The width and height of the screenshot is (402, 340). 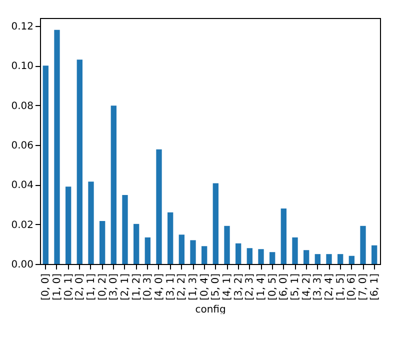 What do you see at coordinates (22, 66) in the screenshot?
I see `y-tick-label: 0.10` at bounding box center [22, 66].